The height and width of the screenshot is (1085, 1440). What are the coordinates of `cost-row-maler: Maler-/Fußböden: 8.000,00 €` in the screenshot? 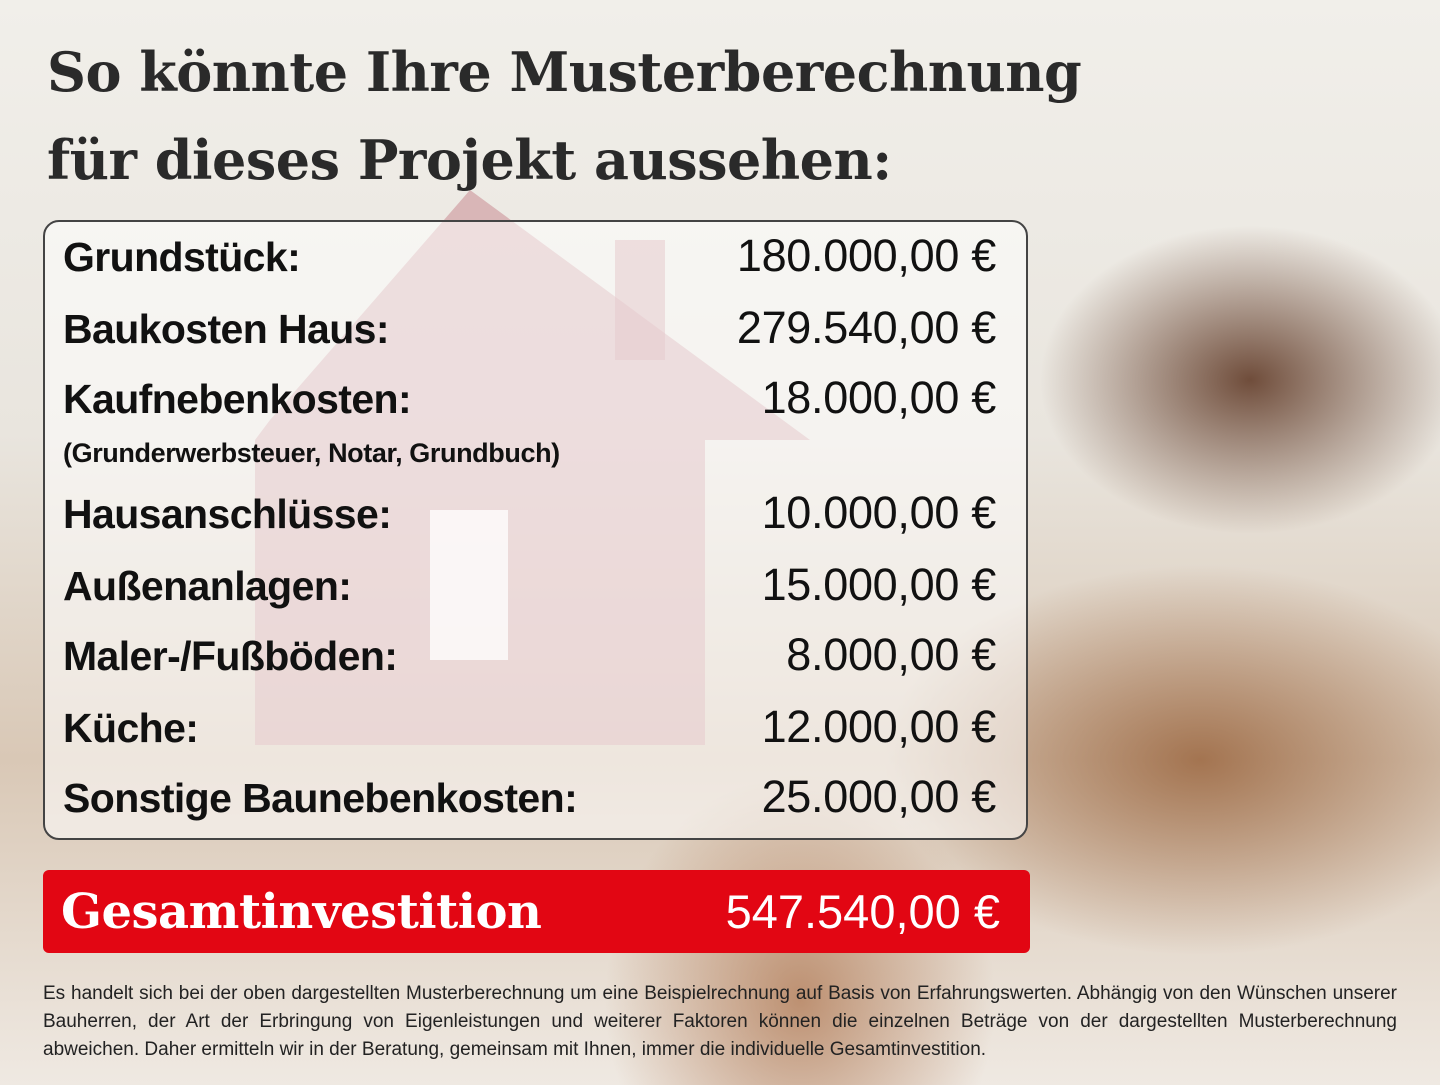 It's located at (529, 654).